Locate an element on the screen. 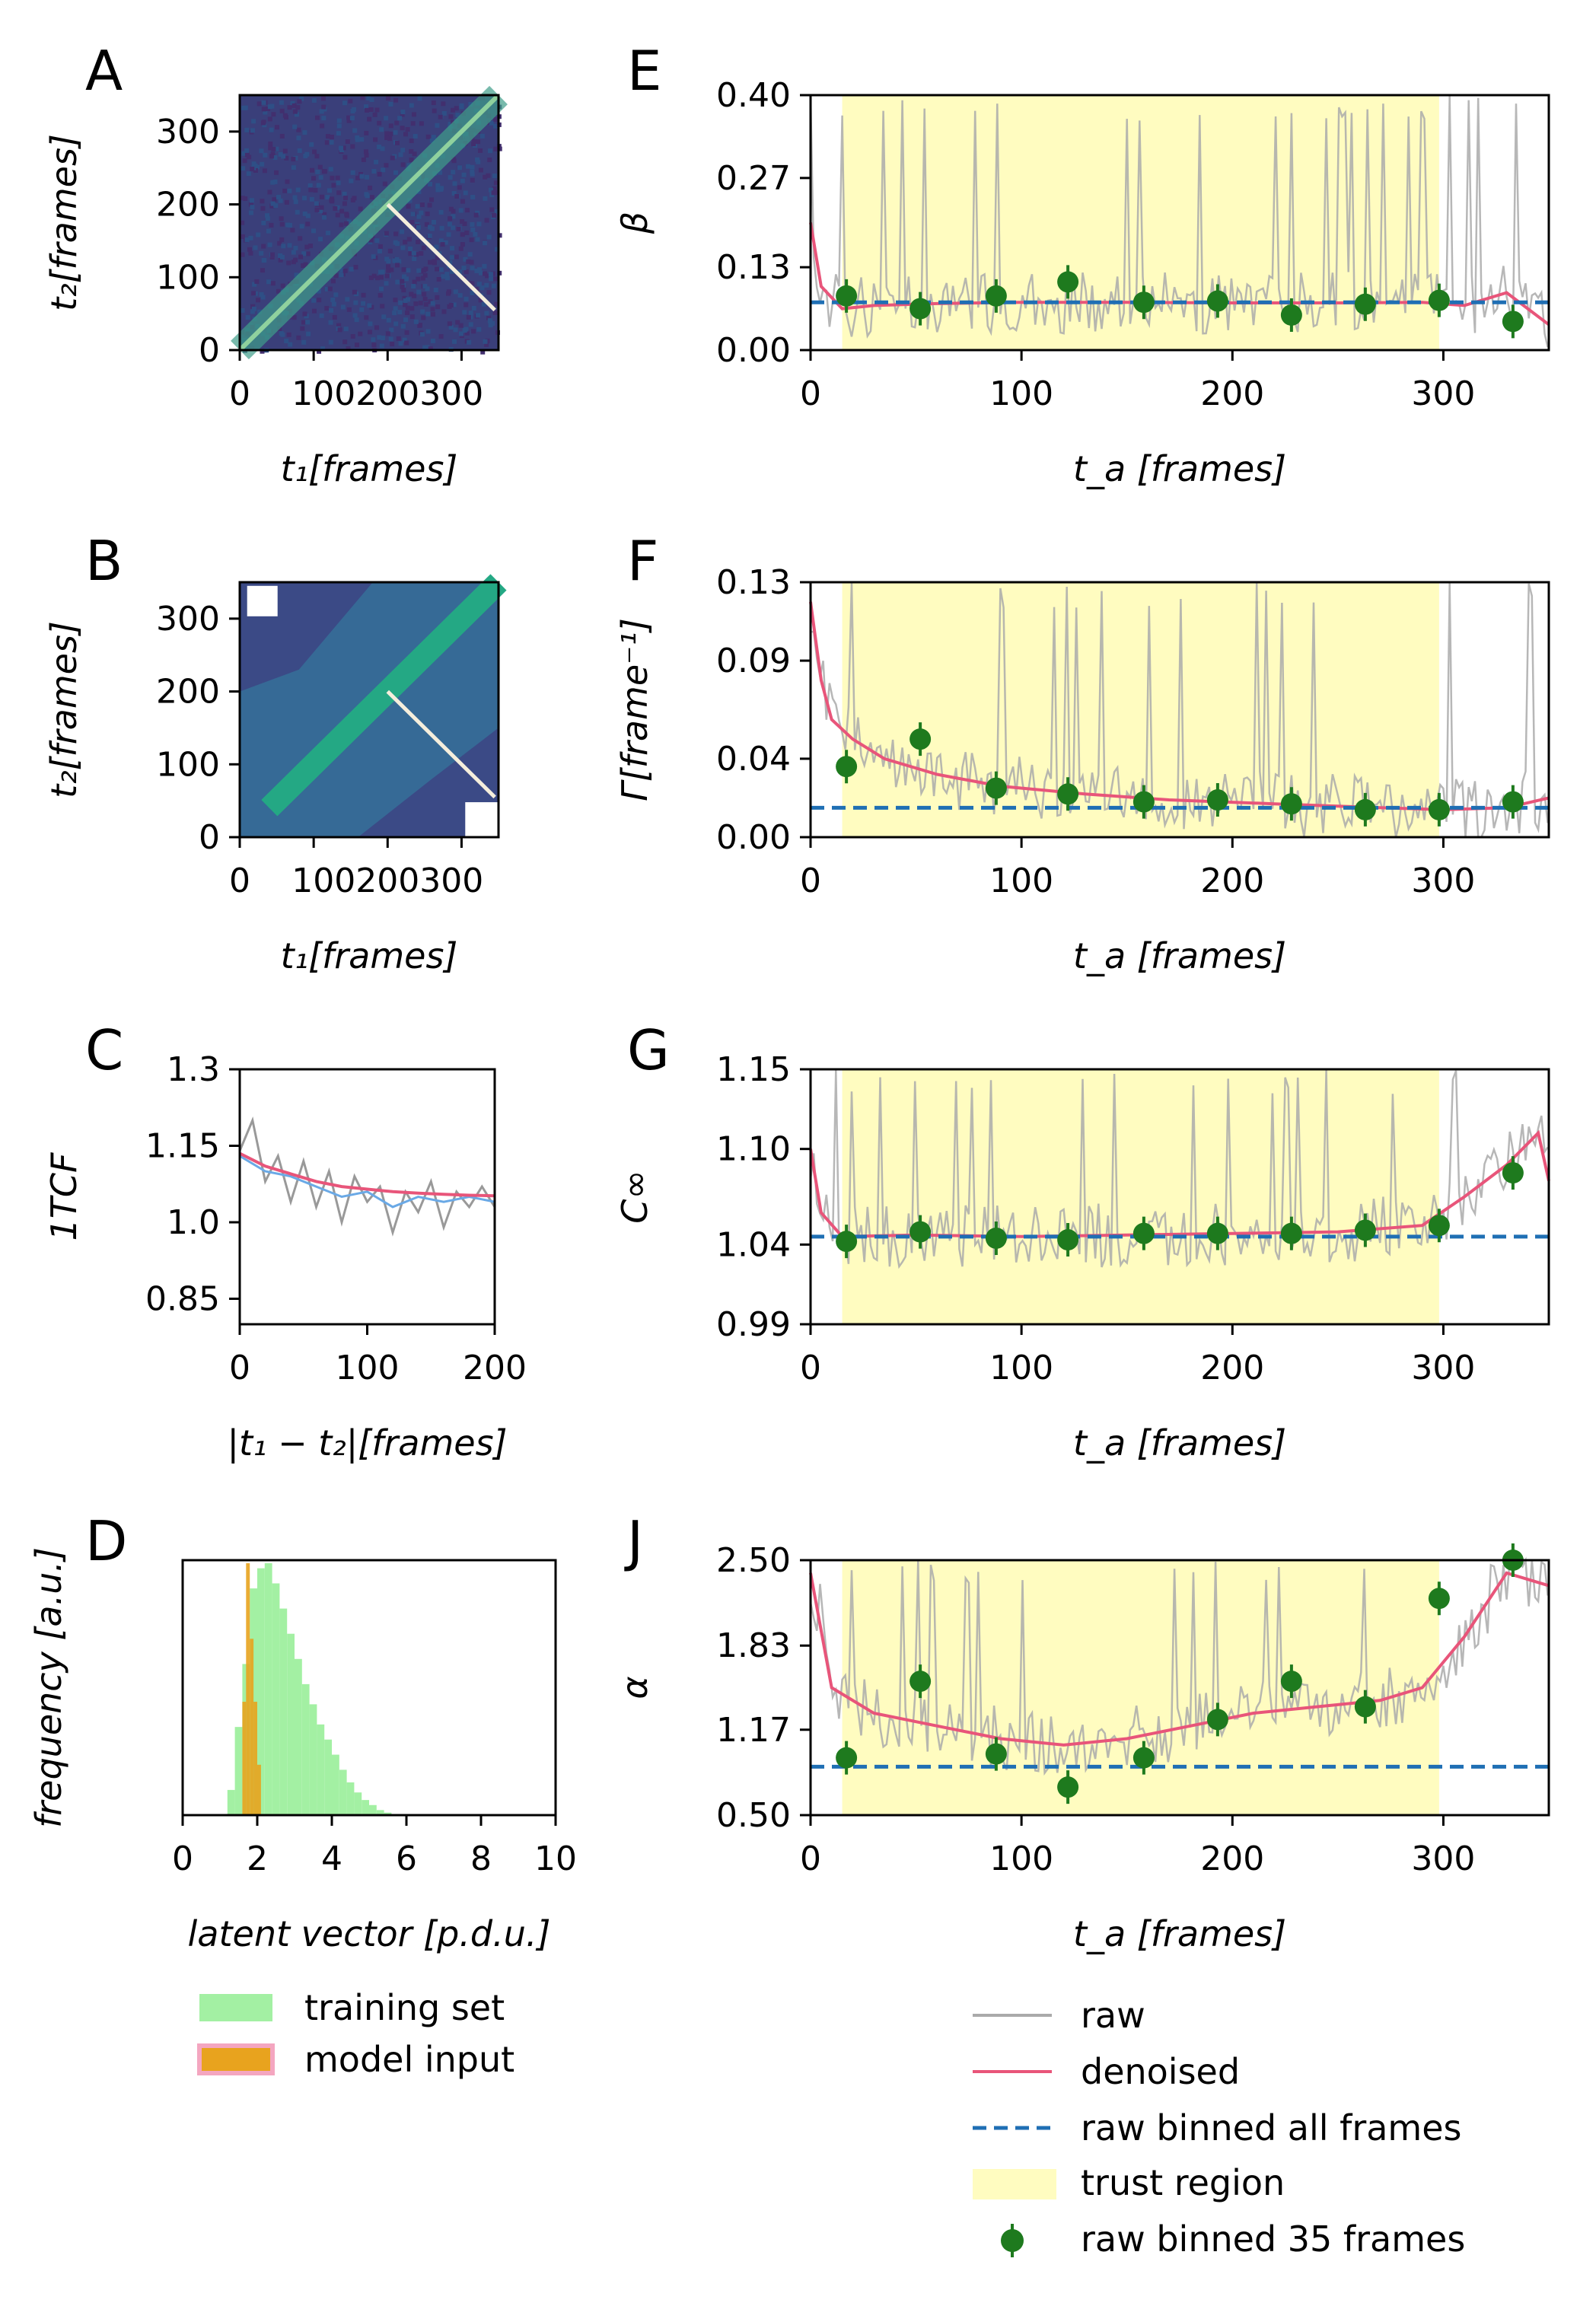 The width and height of the screenshot is (1596, 2322). trust-region-G is located at coordinates (1140, 1196).